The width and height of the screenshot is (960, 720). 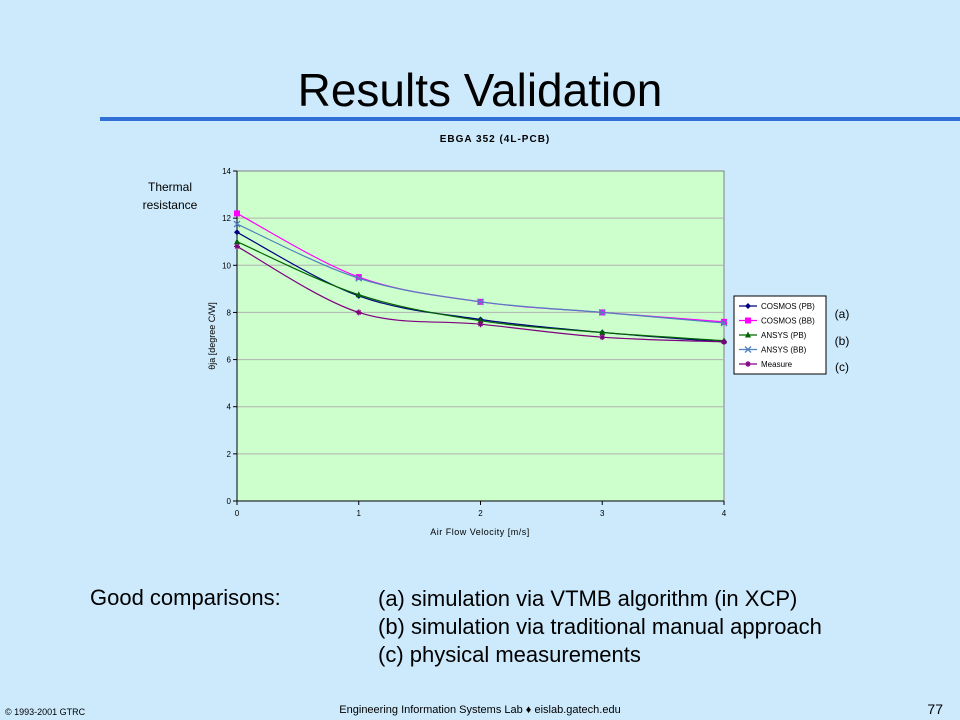 I want to click on legend-entry: ANSYS (PB), so click(x=784, y=335).